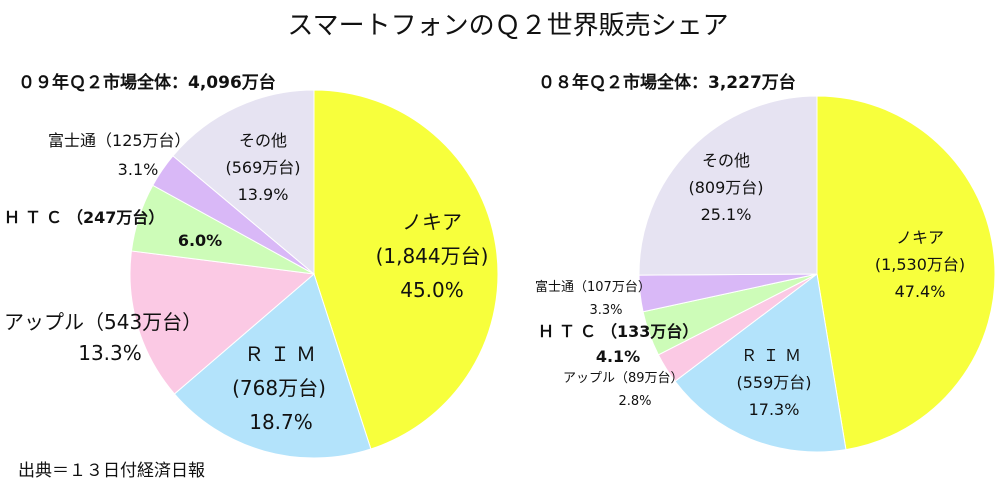 This screenshot has width=1002, height=487. Describe the element at coordinates (773, 382) in the screenshot. I see `pie-2008-label-rim-units: (559万台)` at that location.